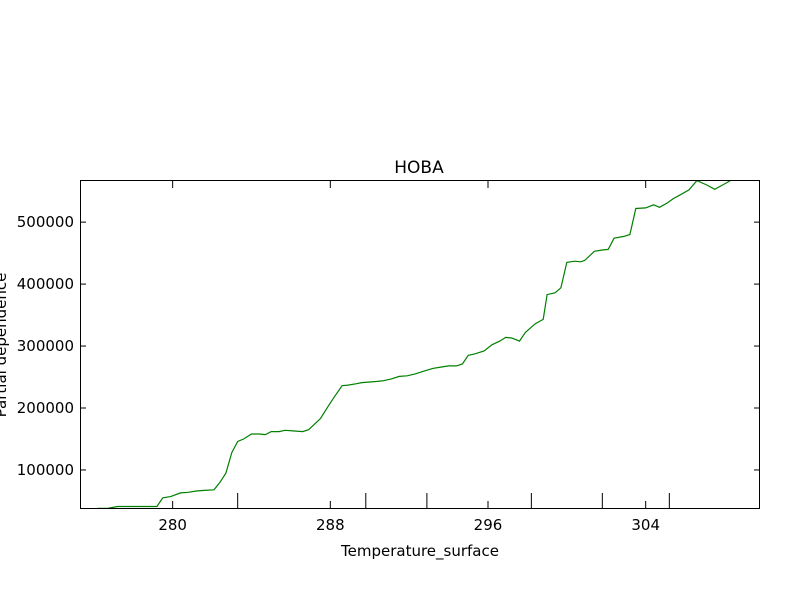 This screenshot has width=800, height=600. Describe the element at coordinates (5, 345) in the screenshot. I see `y-axis-label: Partial dependence` at that location.